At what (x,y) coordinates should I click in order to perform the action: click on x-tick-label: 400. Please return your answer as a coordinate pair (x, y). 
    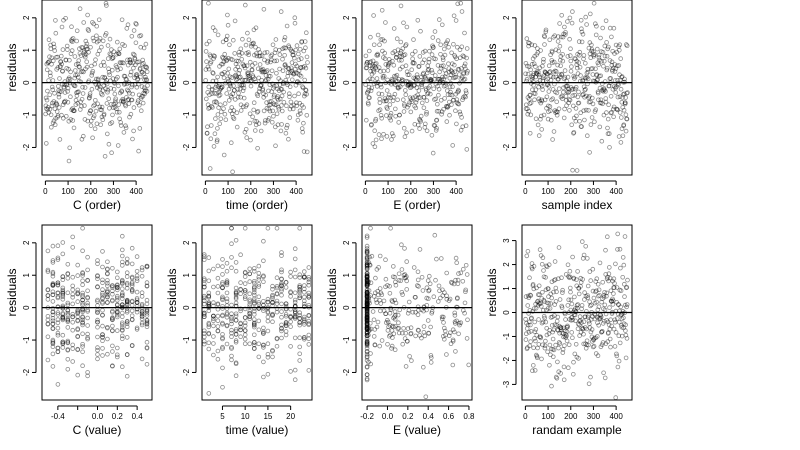
    Looking at the image, I should click on (456, 191).